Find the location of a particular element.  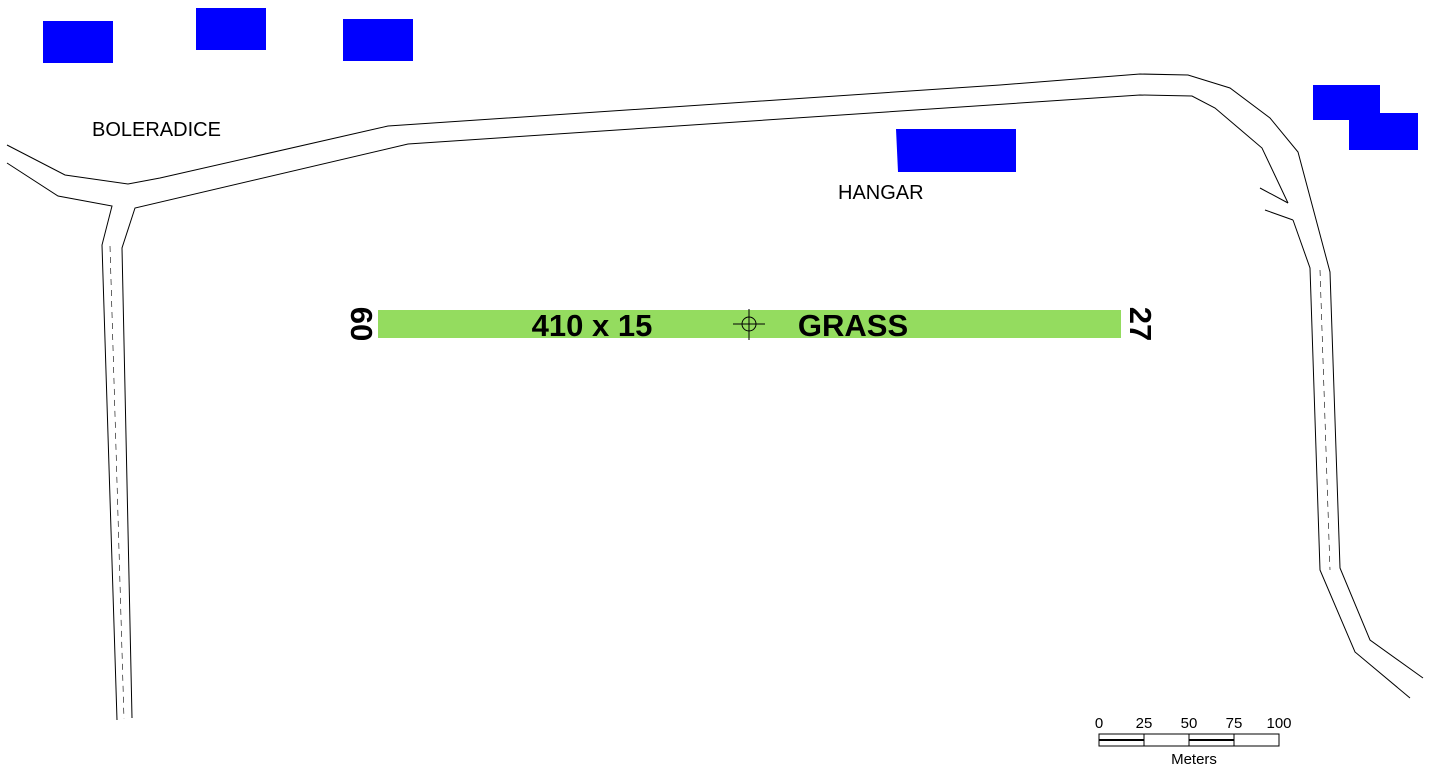

scale-tick: 100 is located at coordinates (1278, 723).